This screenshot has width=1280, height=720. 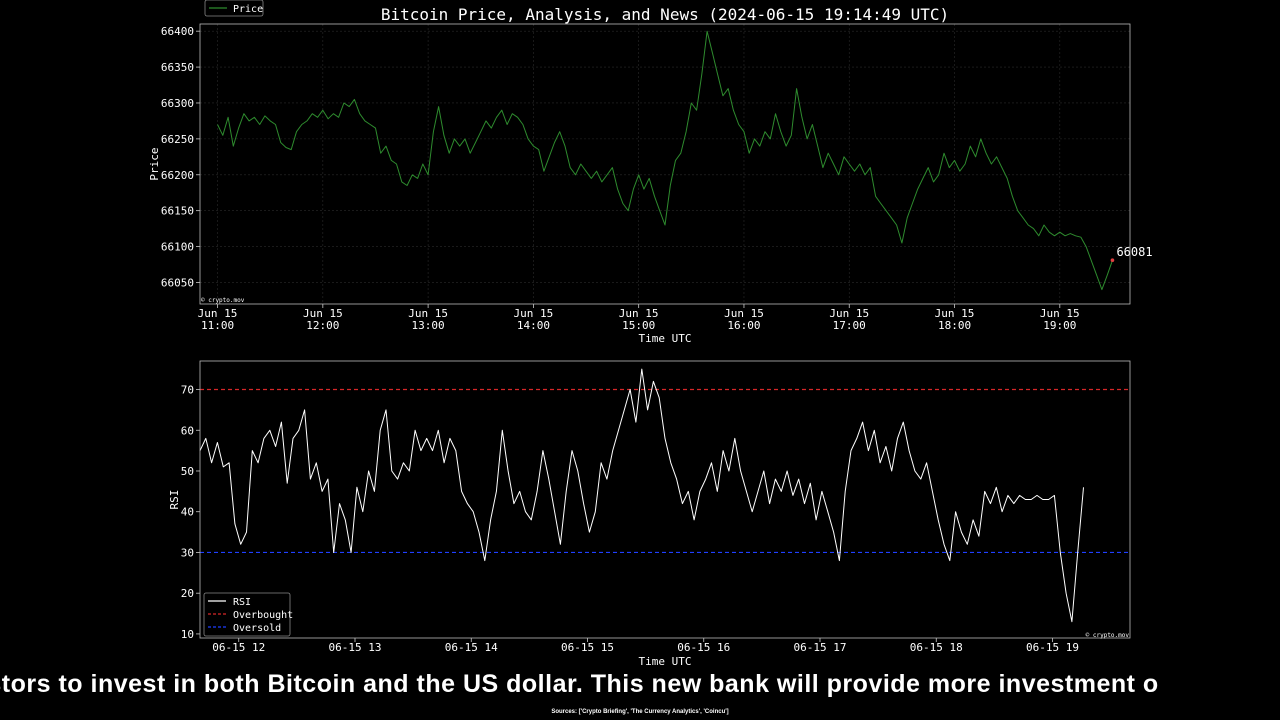 I want to click on price-x-tick-label: 16:00, so click(x=743, y=325).